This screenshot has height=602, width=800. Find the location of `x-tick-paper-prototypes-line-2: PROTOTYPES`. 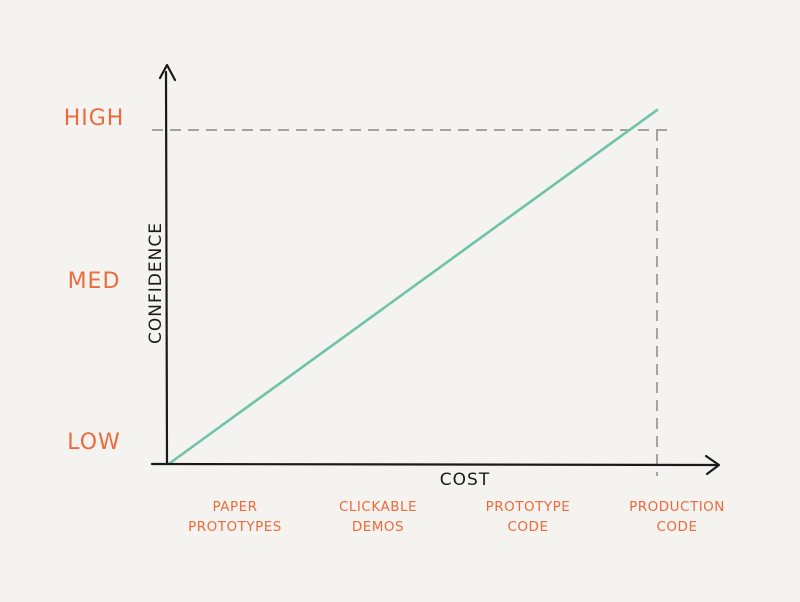

x-tick-paper-prototypes-line-2: PROTOTYPES is located at coordinates (235, 527).